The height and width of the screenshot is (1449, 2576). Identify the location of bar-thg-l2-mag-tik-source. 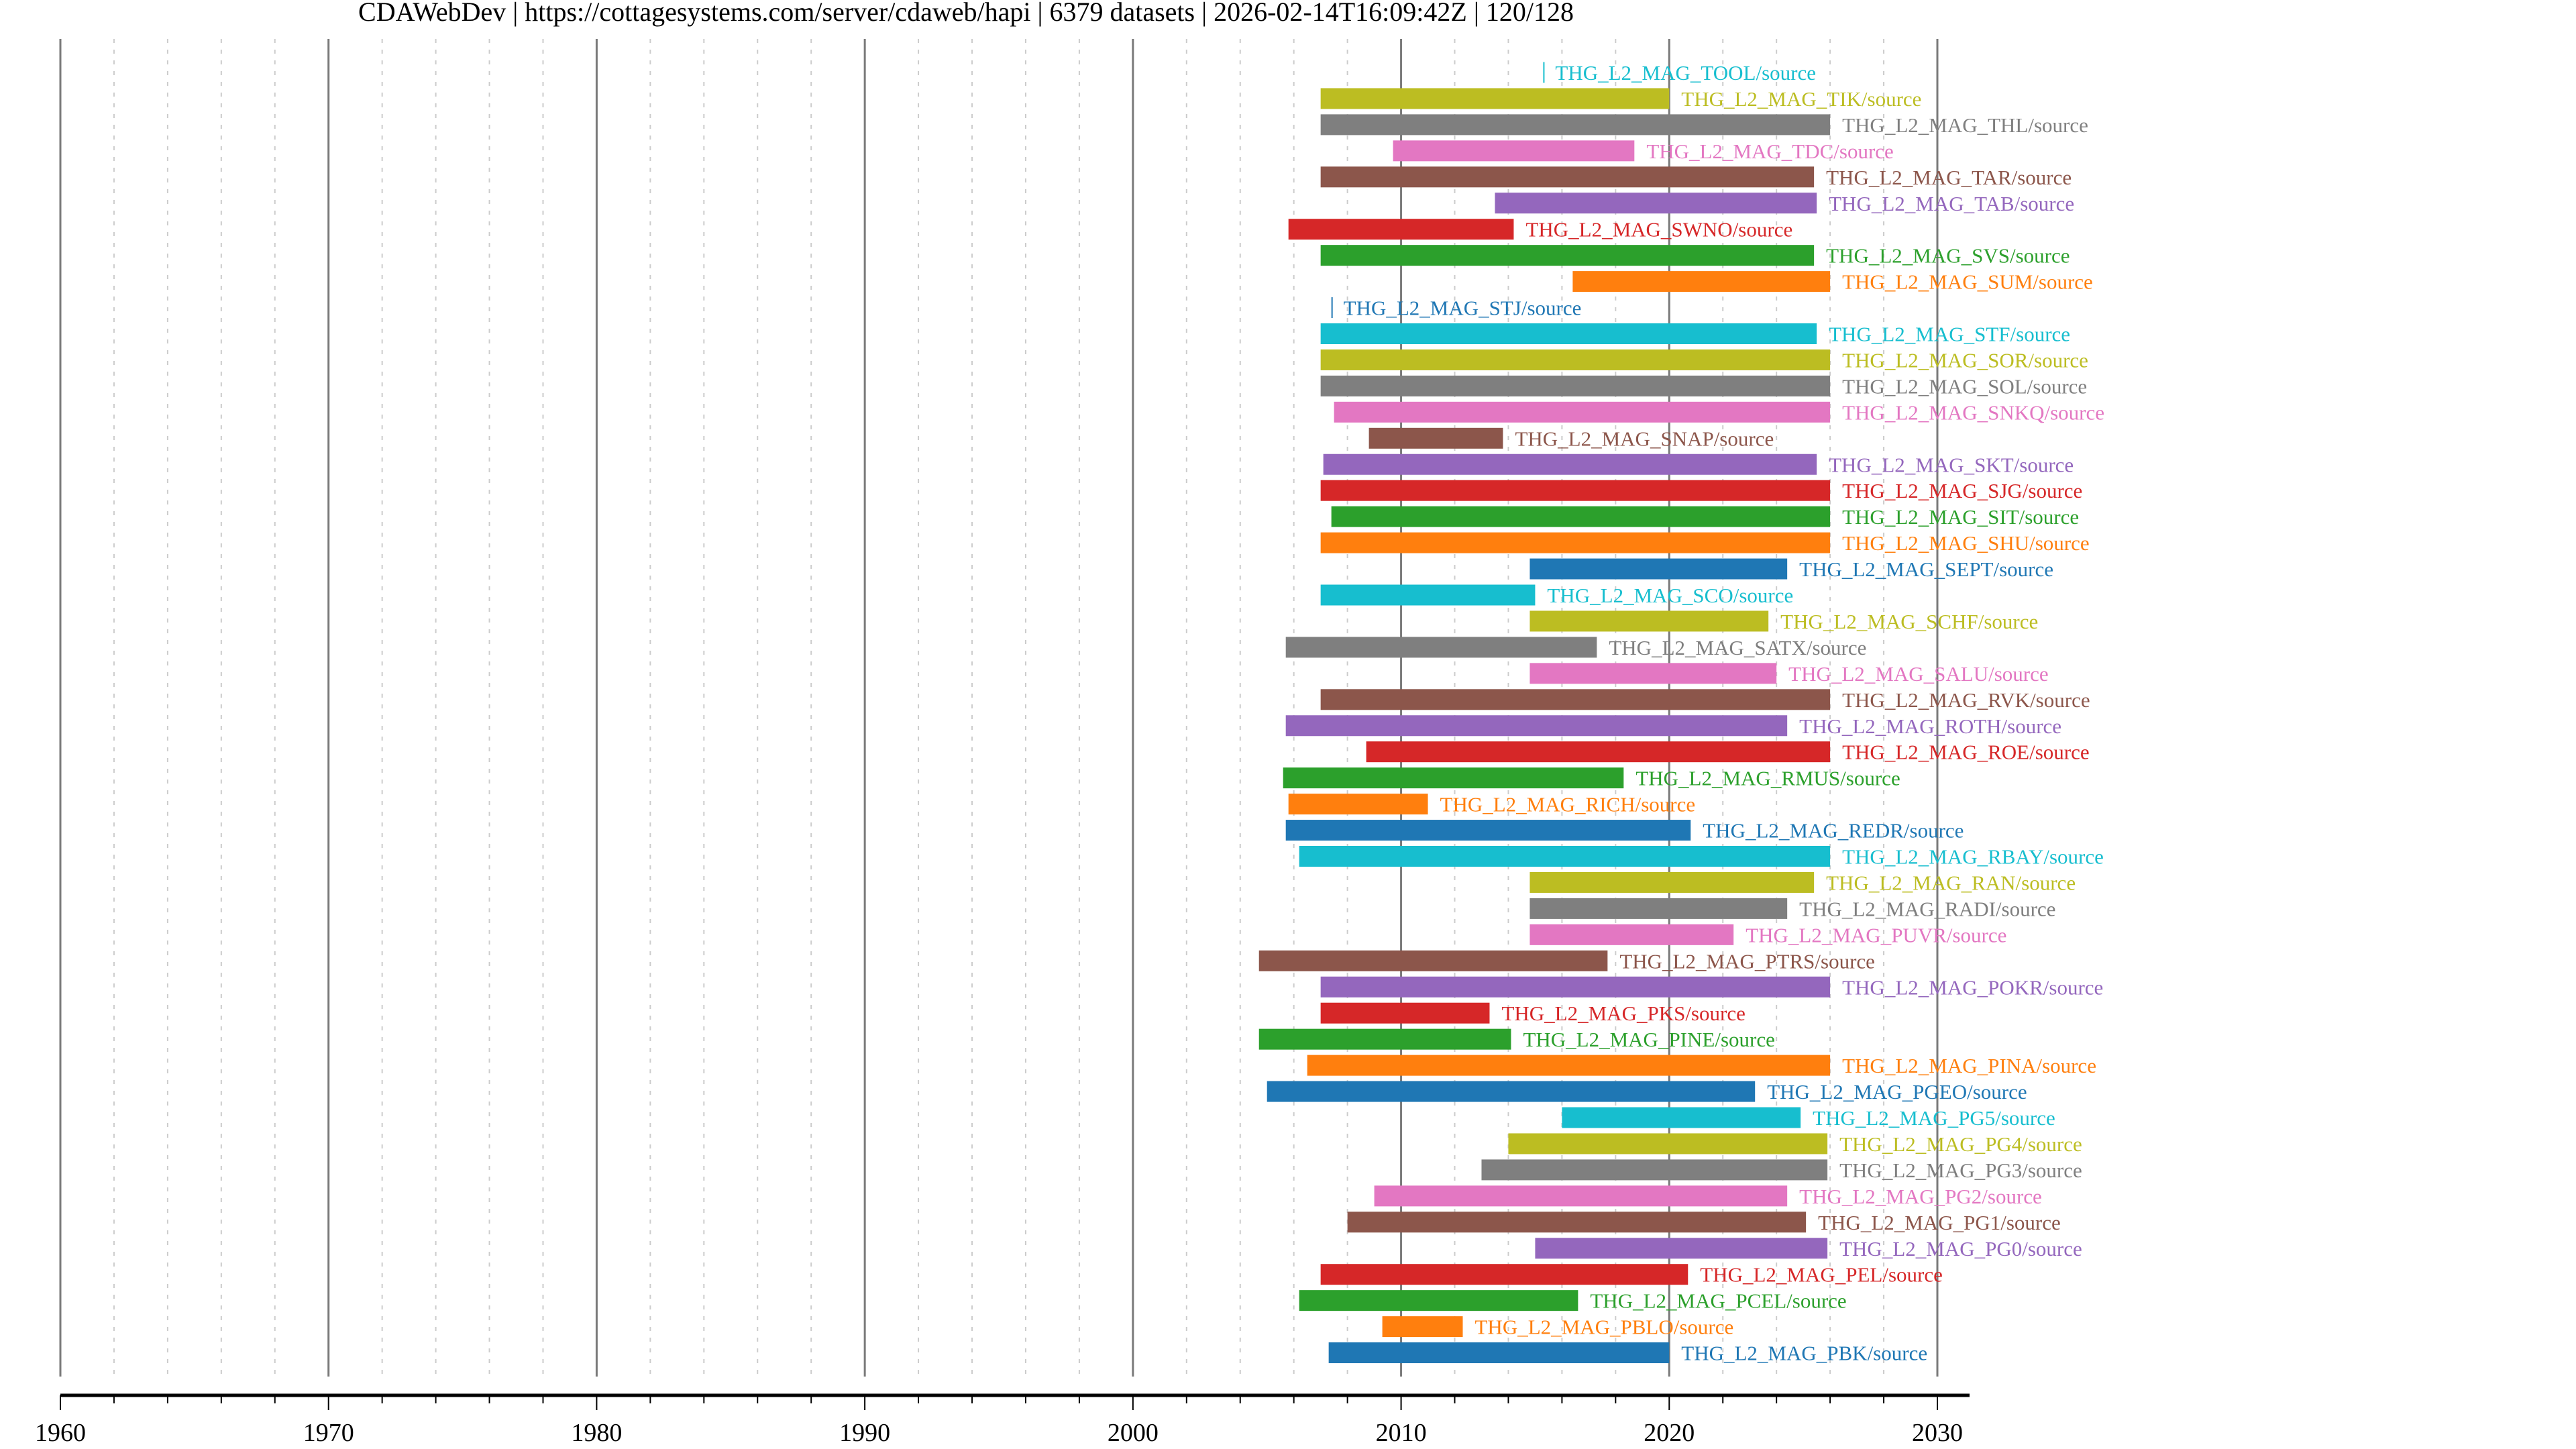
(1495, 98).